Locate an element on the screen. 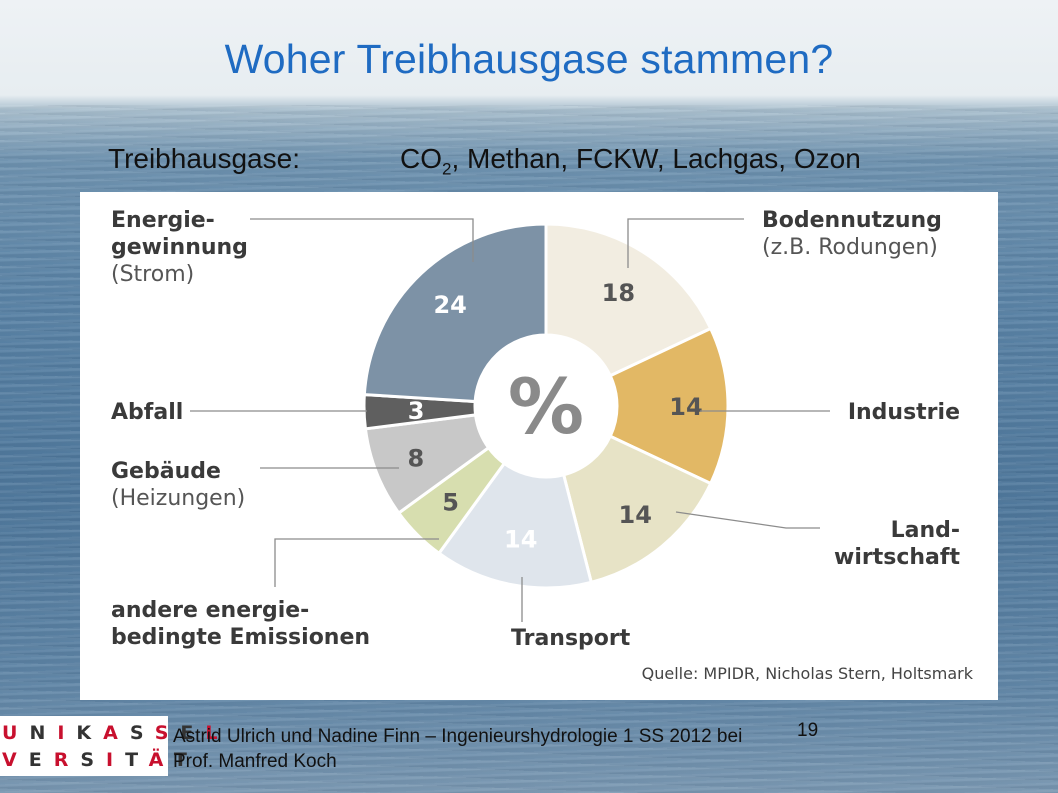 This screenshot has height=793, width=1058. category-label: Transport is located at coordinates (571, 638).